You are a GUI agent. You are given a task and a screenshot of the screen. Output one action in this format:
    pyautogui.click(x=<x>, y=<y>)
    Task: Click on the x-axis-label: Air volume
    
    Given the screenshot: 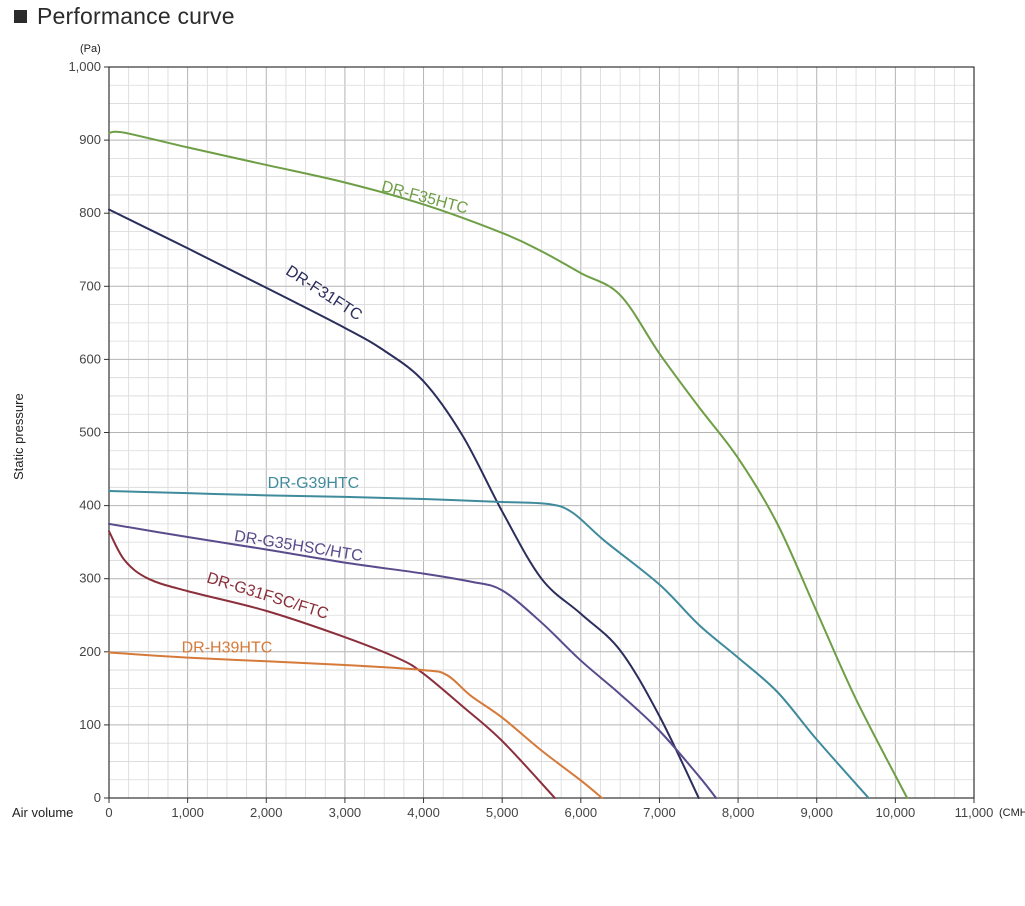 What is the action you would take?
    pyautogui.click(x=42, y=812)
    